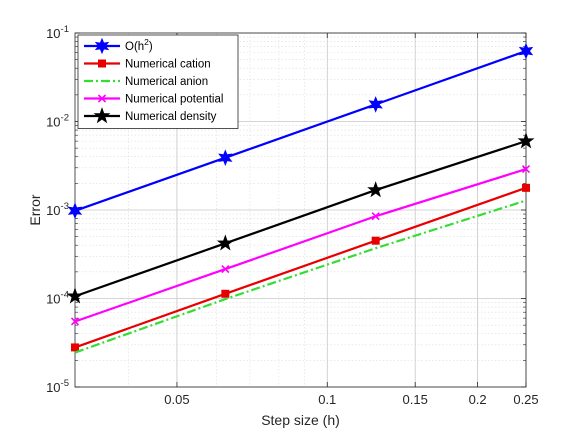 The image size is (581, 436). What do you see at coordinates (525, 399) in the screenshot?
I see `x-tick-label: 0.25` at bounding box center [525, 399].